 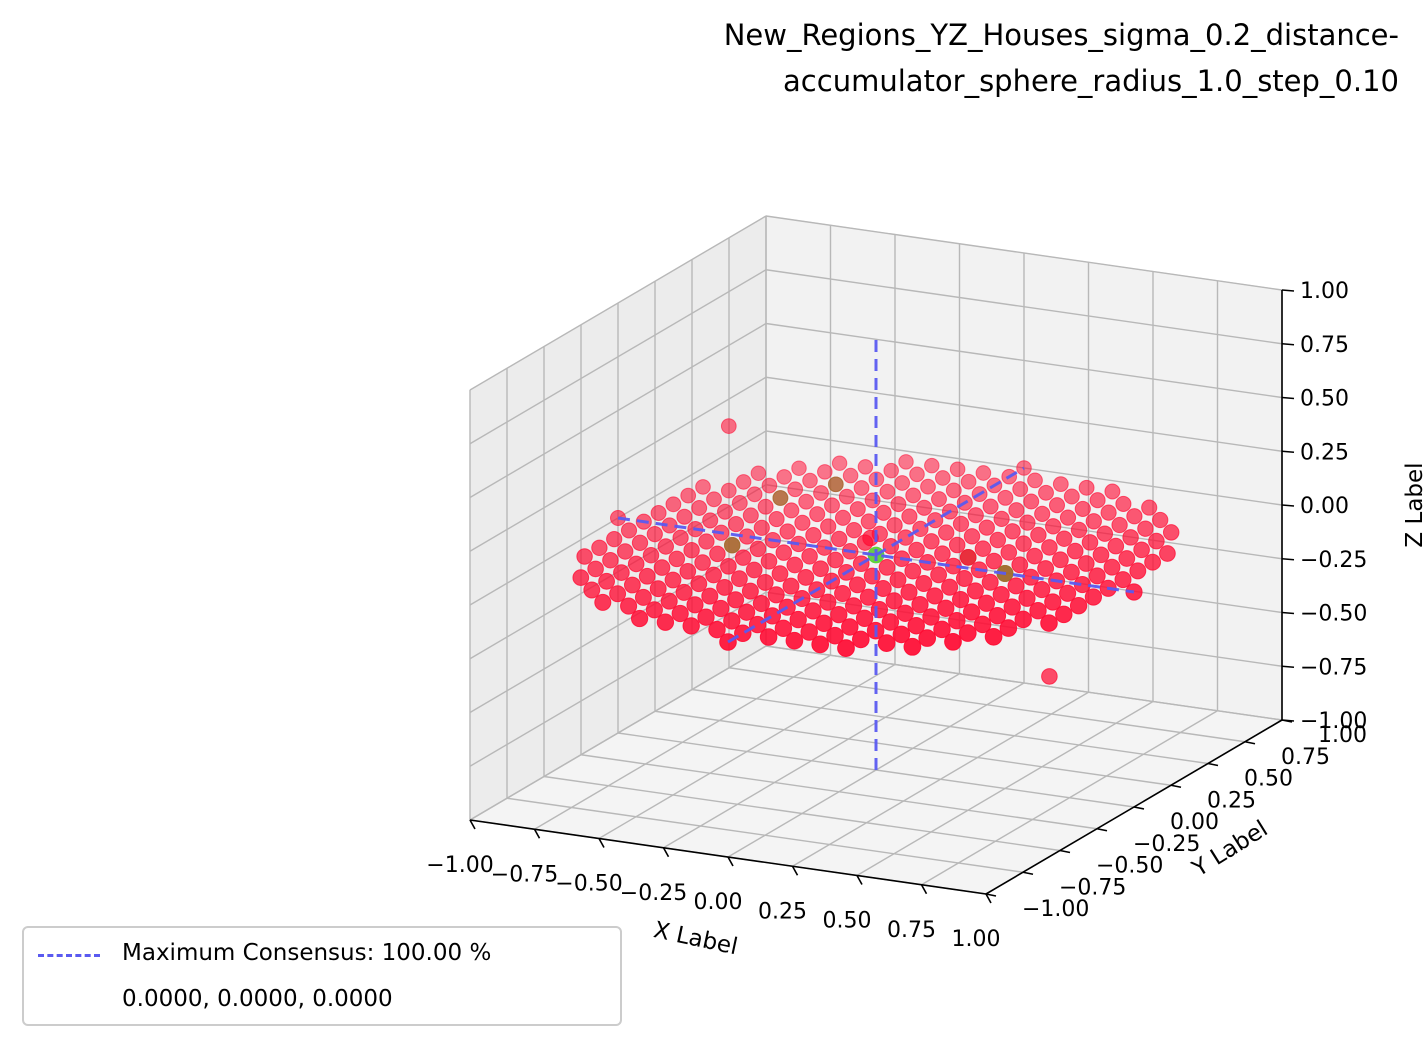 What do you see at coordinates (1333, 614) in the screenshot?
I see `z-tick-label: −0.50` at bounding box center [1333, 614].